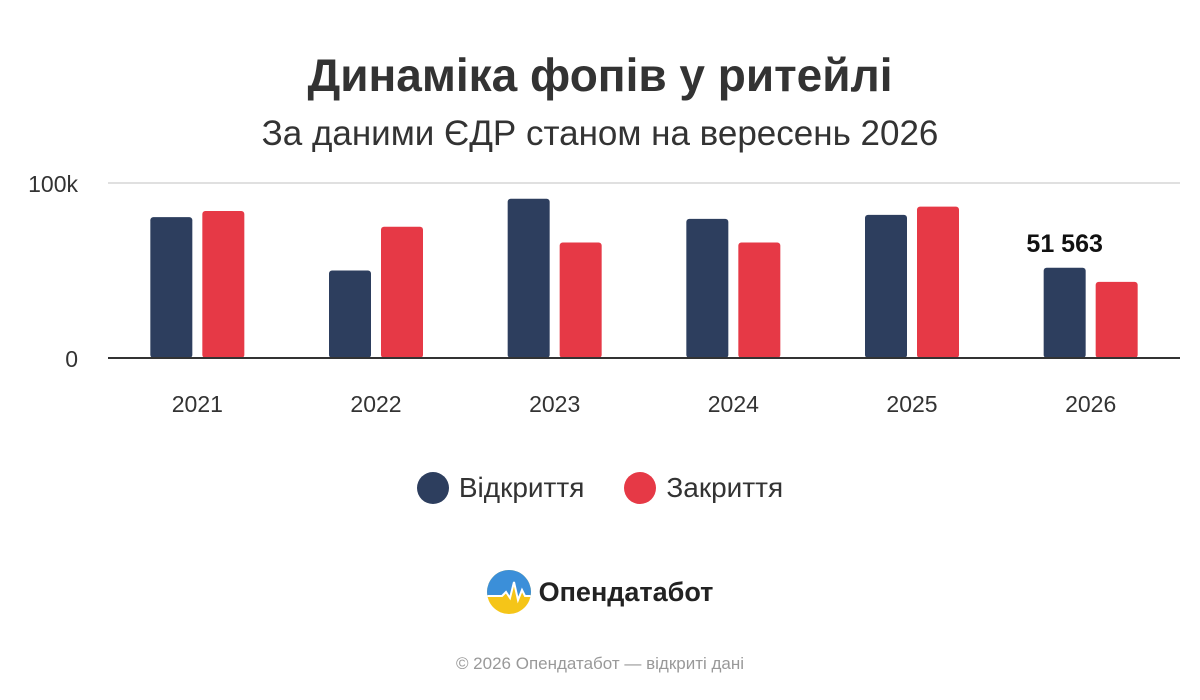 The image size is (1200, 700). What do you see at coordinates (197, 404) in the screenshot?
I see `x-tick-label: 2021` at bounding box center [197, 404].